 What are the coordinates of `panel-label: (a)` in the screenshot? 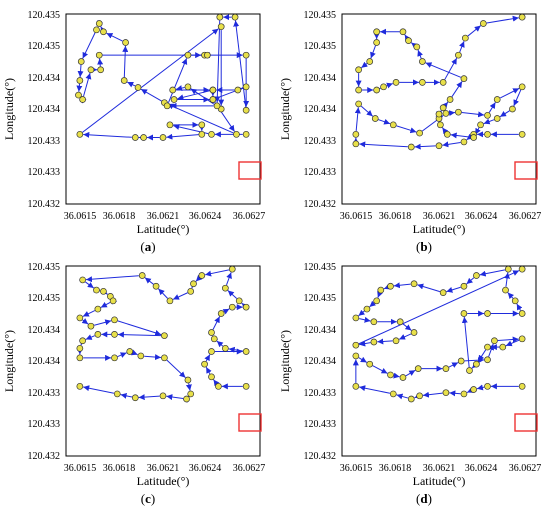 It's located at (147, 246).